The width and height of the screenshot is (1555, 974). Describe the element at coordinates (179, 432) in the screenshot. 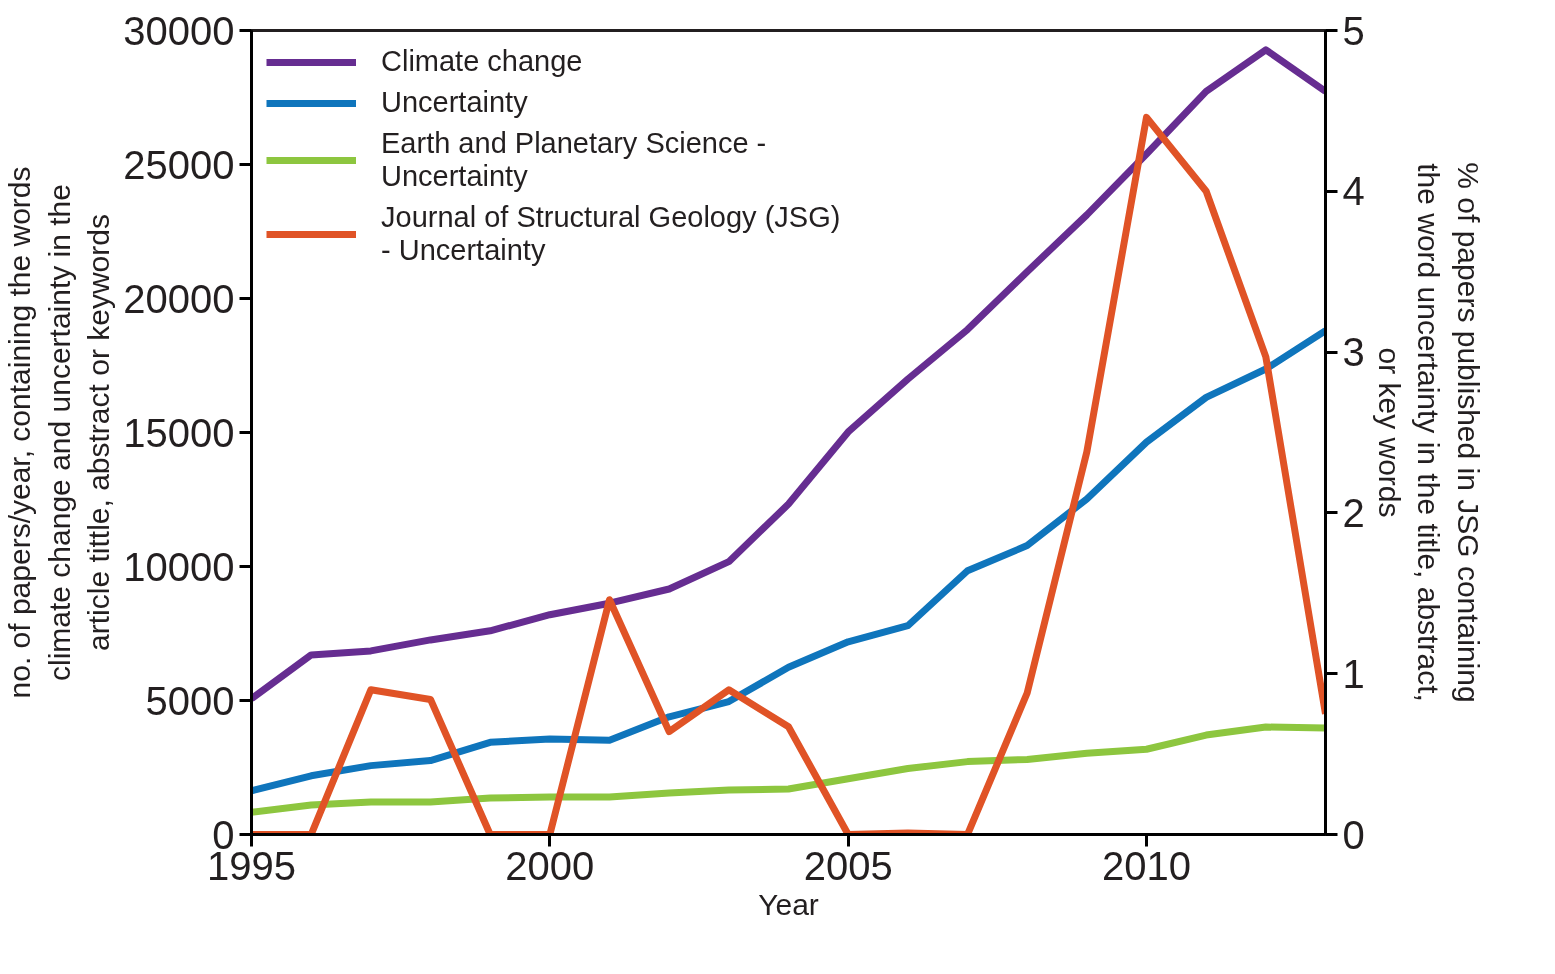

I see `y-tick-label: 15000` at that location.